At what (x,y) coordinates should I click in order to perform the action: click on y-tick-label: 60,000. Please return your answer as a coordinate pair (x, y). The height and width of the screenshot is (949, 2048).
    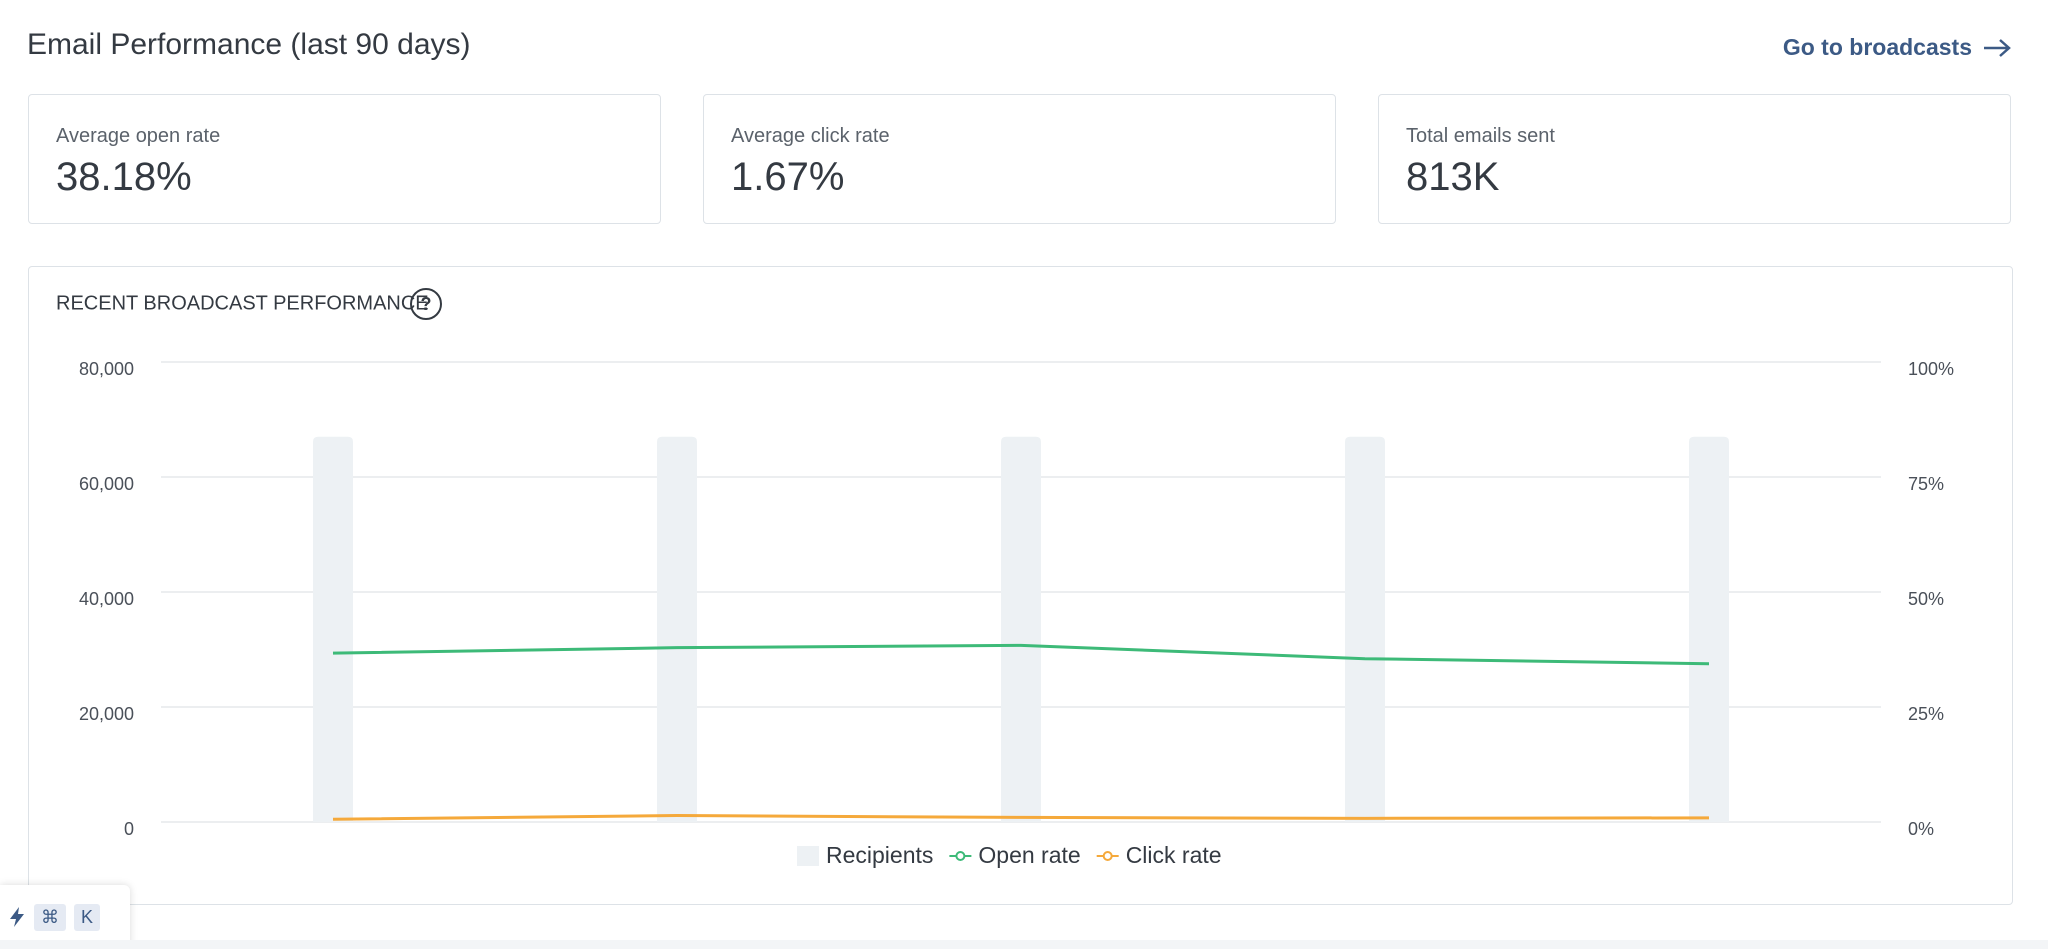
    Looking at the image, I should click on (106, 484).